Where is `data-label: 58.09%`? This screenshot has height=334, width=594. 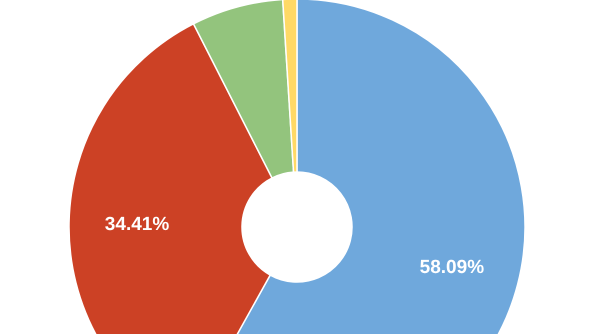 data-label: 58.09% is located at coordinates (452, 267).